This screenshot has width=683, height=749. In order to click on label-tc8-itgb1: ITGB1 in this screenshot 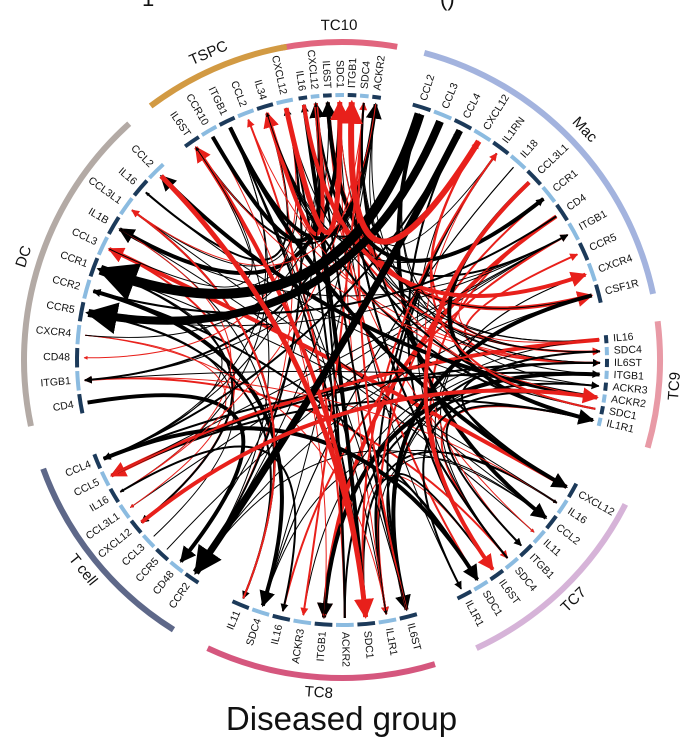, I will do `click(322, 646)`.